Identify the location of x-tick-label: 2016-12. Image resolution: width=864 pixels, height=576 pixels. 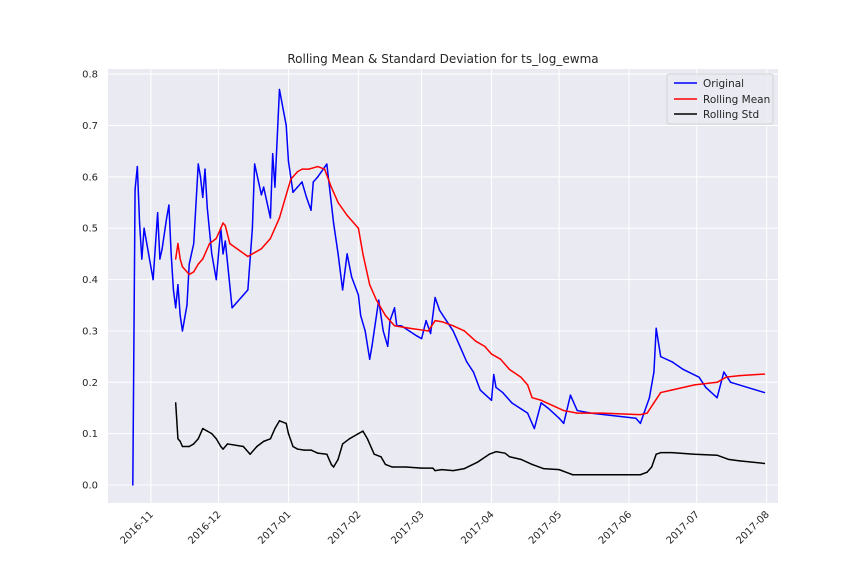
(204, 527).